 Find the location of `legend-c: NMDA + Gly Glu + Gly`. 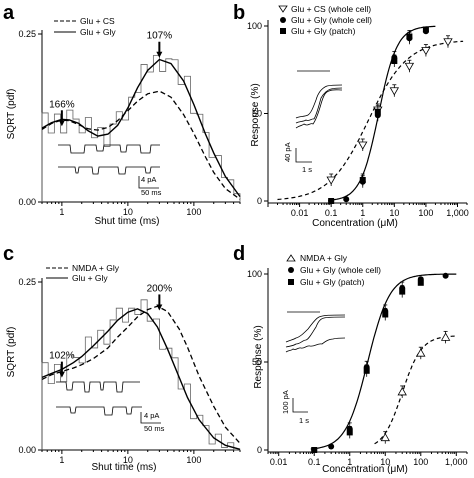

legend-c: NMDA + Gly Glu + Gly is located at coordinates (83, 273).